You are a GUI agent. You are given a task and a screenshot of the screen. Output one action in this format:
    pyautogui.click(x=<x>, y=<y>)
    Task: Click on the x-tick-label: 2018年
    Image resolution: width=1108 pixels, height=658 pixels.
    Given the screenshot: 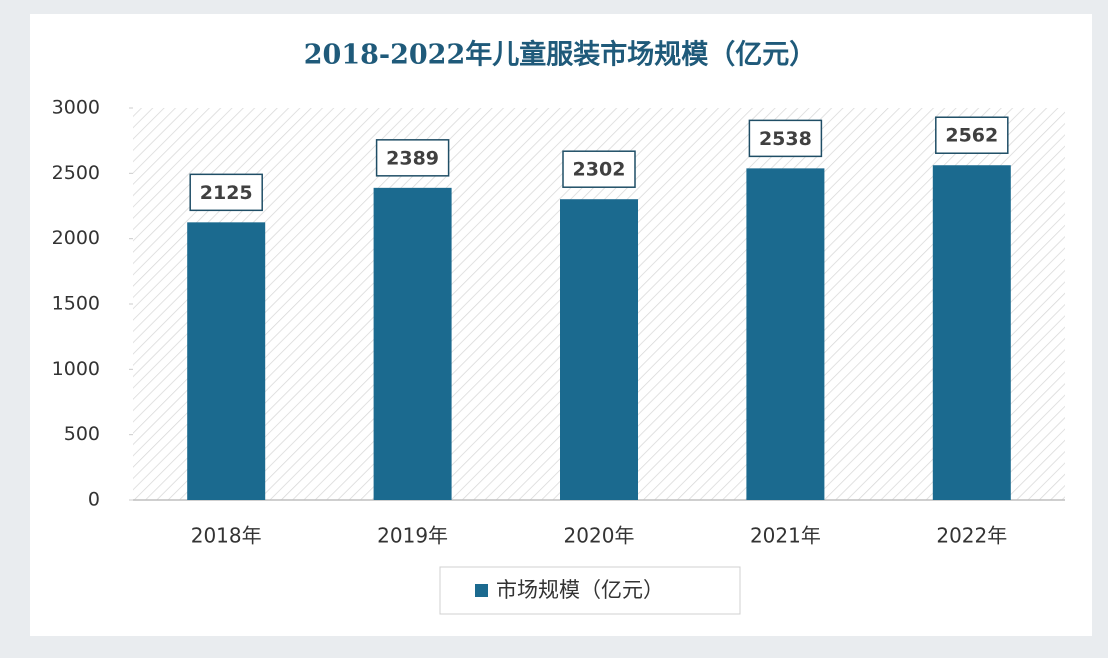 What is the action you would take?
    pyautogui.click(x=226, y=536)
    